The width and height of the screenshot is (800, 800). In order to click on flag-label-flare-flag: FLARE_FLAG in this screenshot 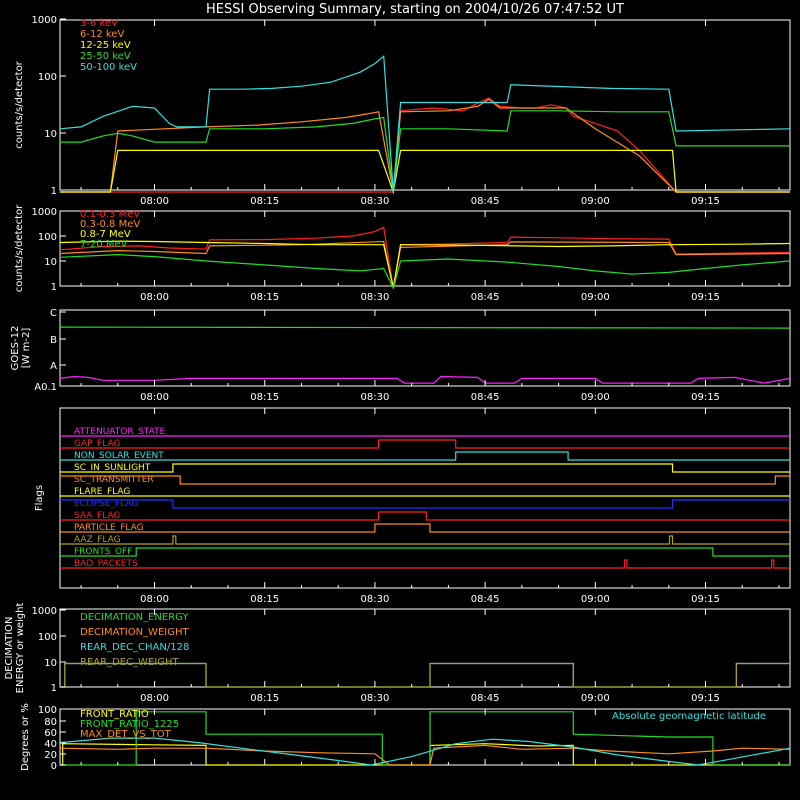, I will do `click(102, 492)`.